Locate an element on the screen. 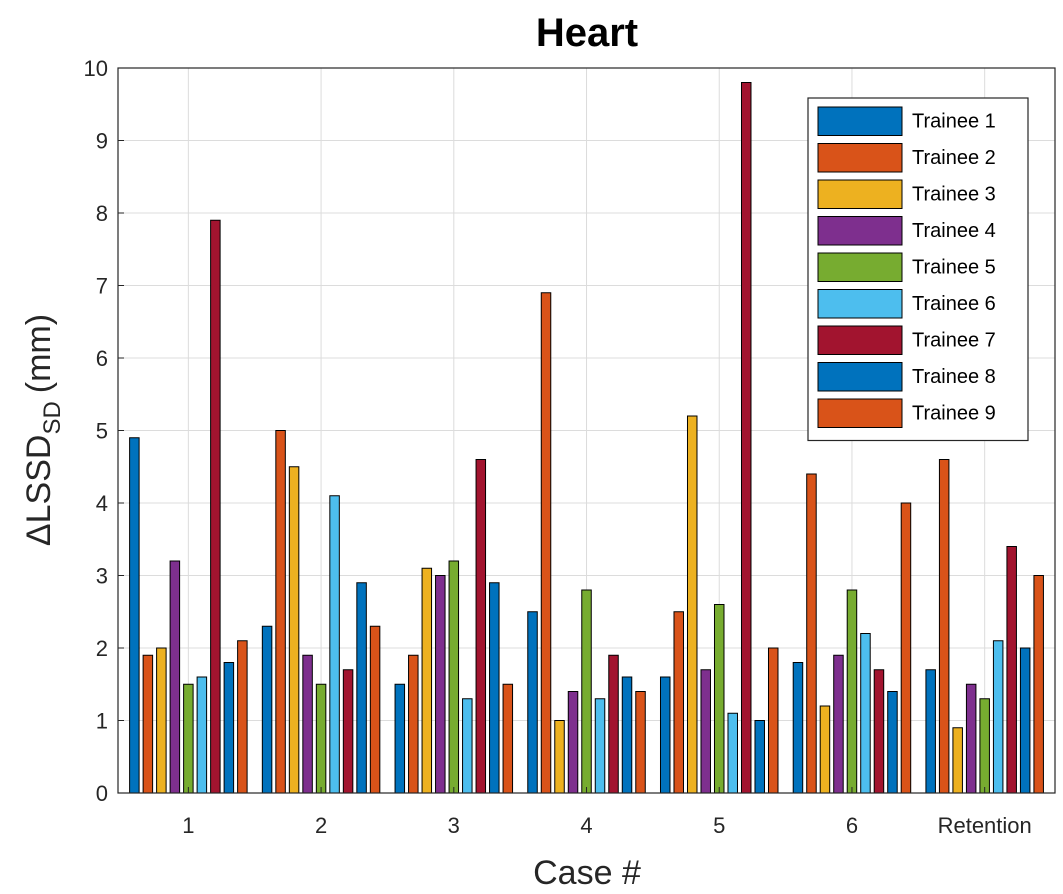  y-axis-title-subscript: SD is located at coordinates (52, 417).